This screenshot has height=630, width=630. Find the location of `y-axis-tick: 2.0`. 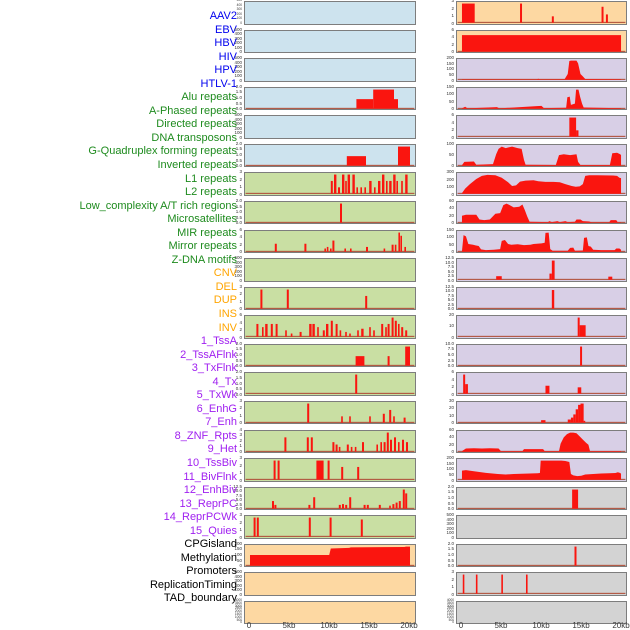

y-axis-tick: 2.0 is located at coordinates (450, 543).